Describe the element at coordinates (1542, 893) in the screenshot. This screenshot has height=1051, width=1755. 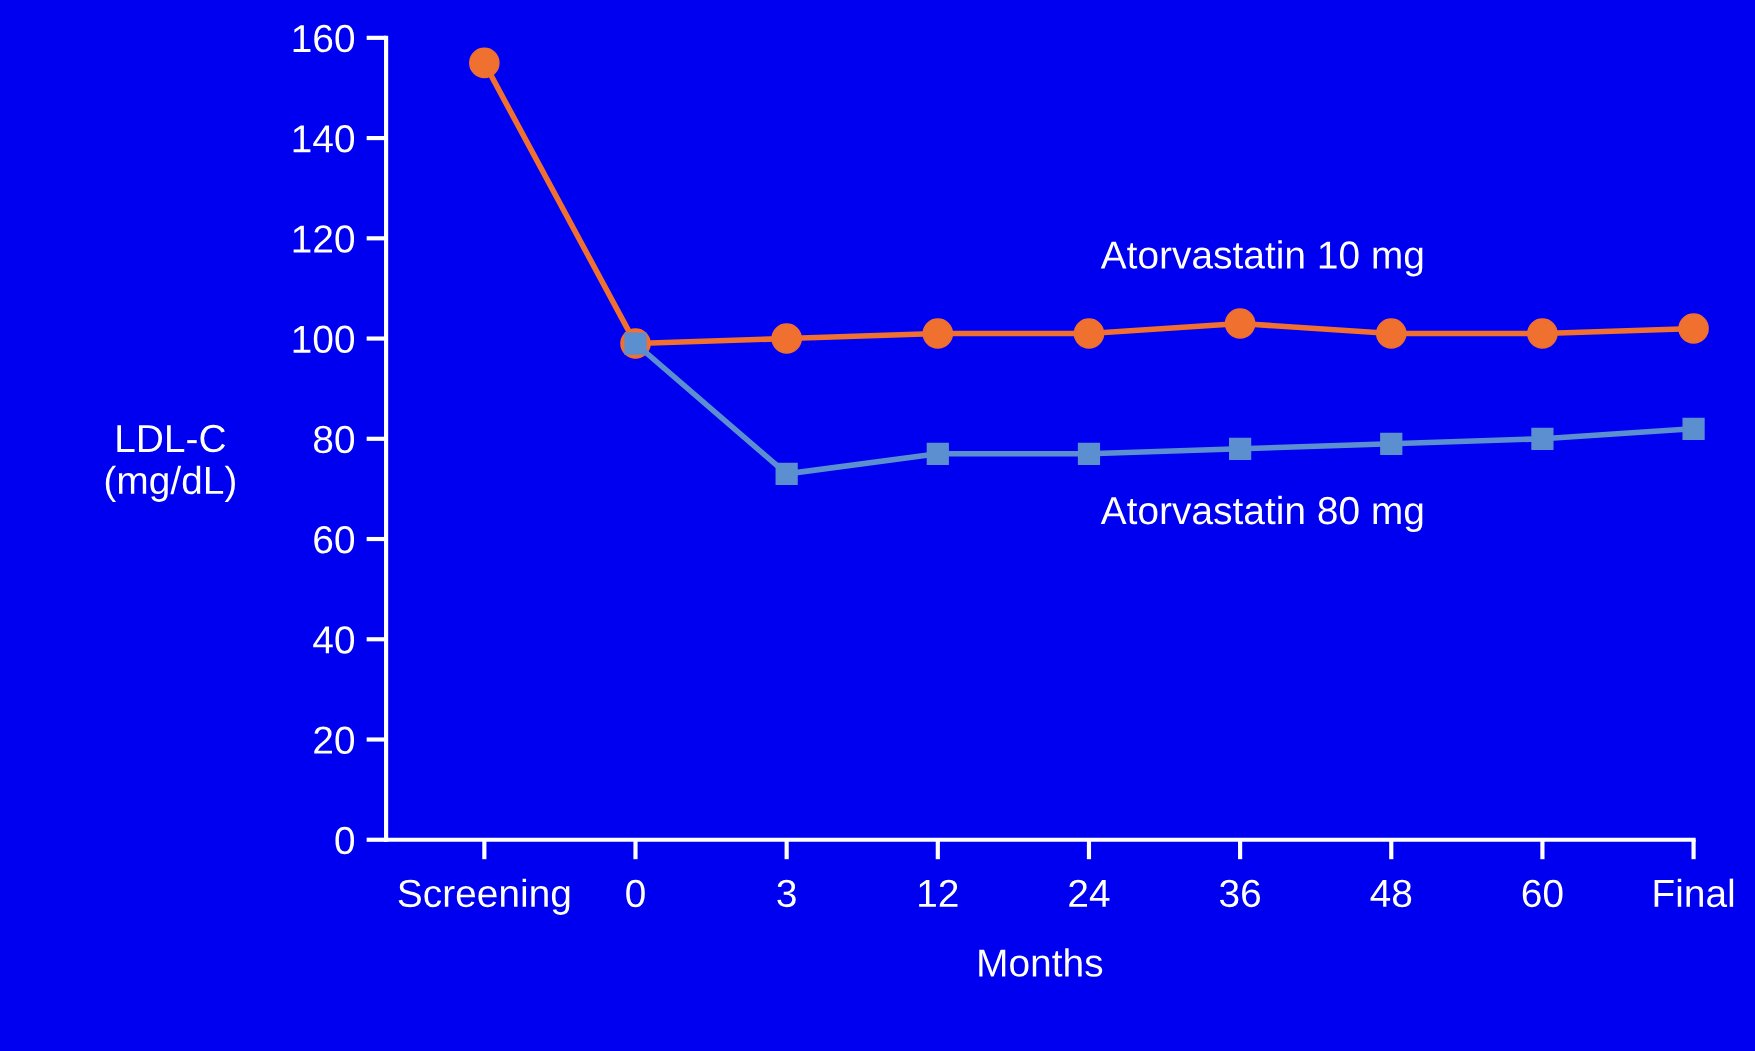
I see `x-tick-label: 60` at that location.